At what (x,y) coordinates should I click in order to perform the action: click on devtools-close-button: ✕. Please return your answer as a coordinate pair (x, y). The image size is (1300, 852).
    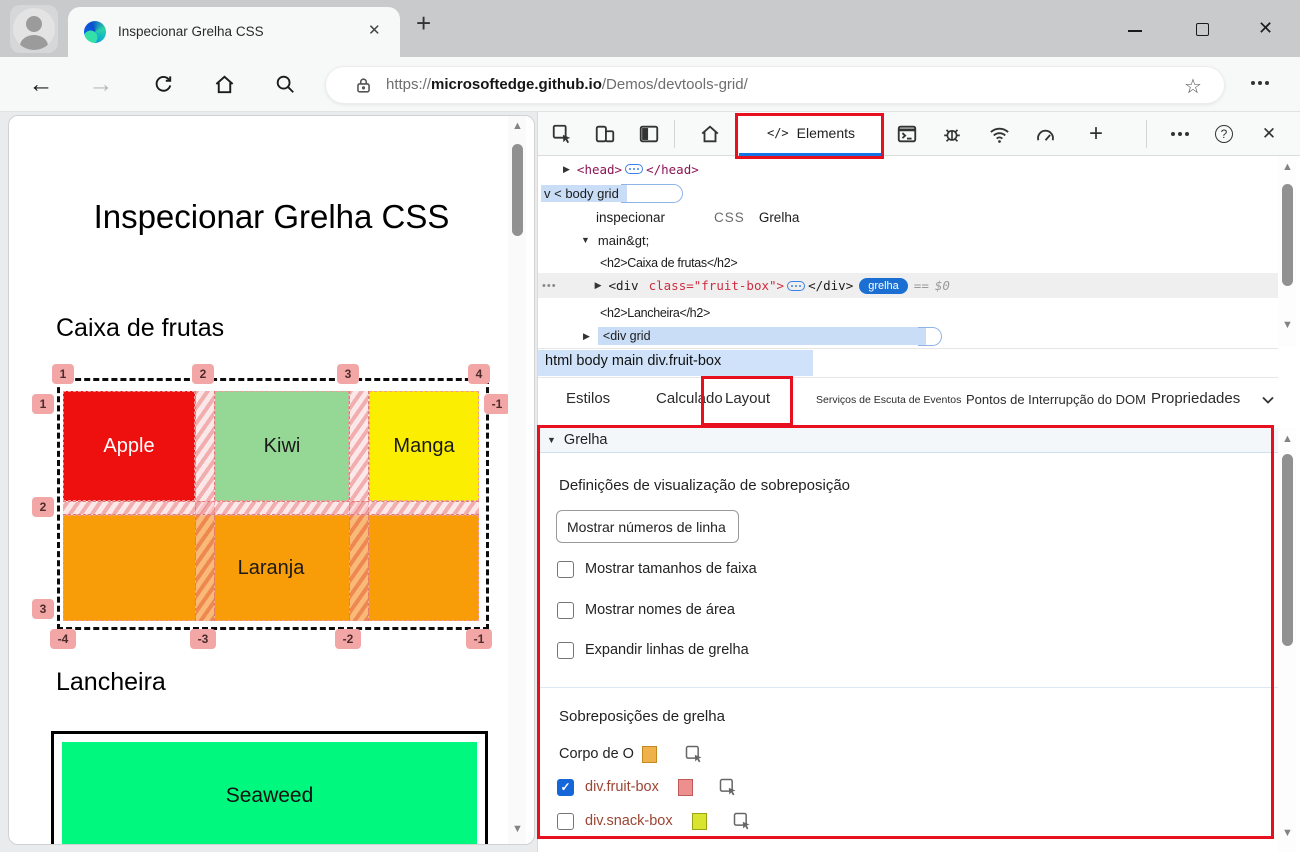
    Looking at the image, I should click on (1269, 134).